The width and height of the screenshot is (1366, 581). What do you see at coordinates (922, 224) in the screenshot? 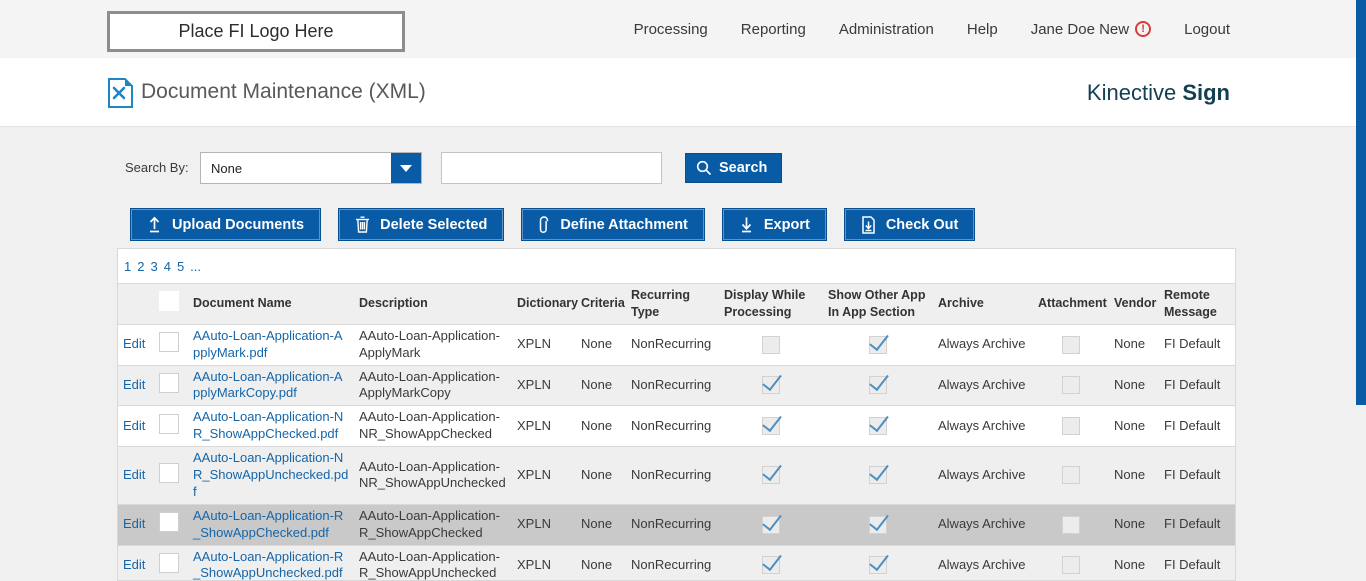
I see `button-label: Check Out` at bounding box center [922, 224].